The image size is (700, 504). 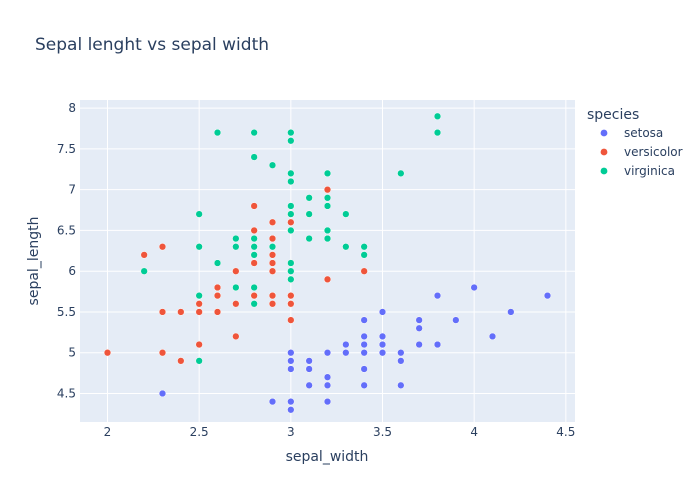 What do you see at coordinates (653, 152) in the screenshot?
I see `legend-label-versicolor: versicolor` at bounding box center [653, 152].